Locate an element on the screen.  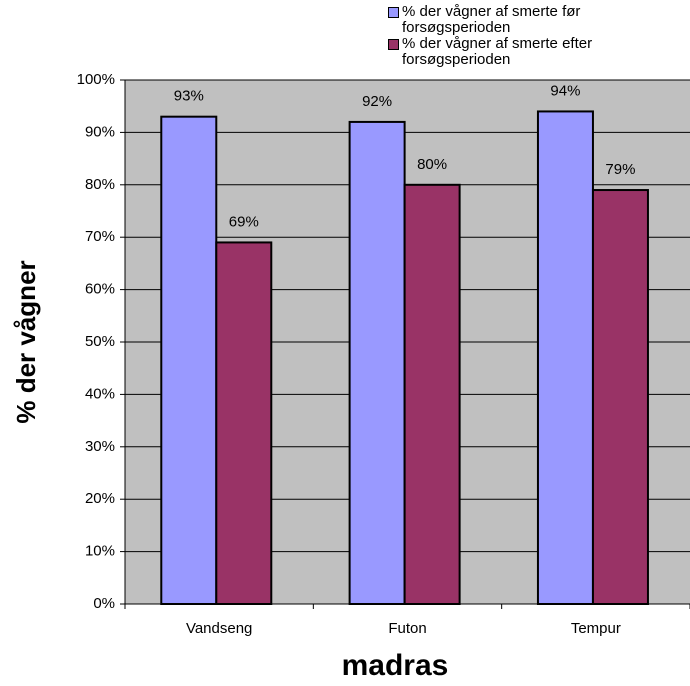
y-tick-label: 20% is located at coordinates (100, 498).